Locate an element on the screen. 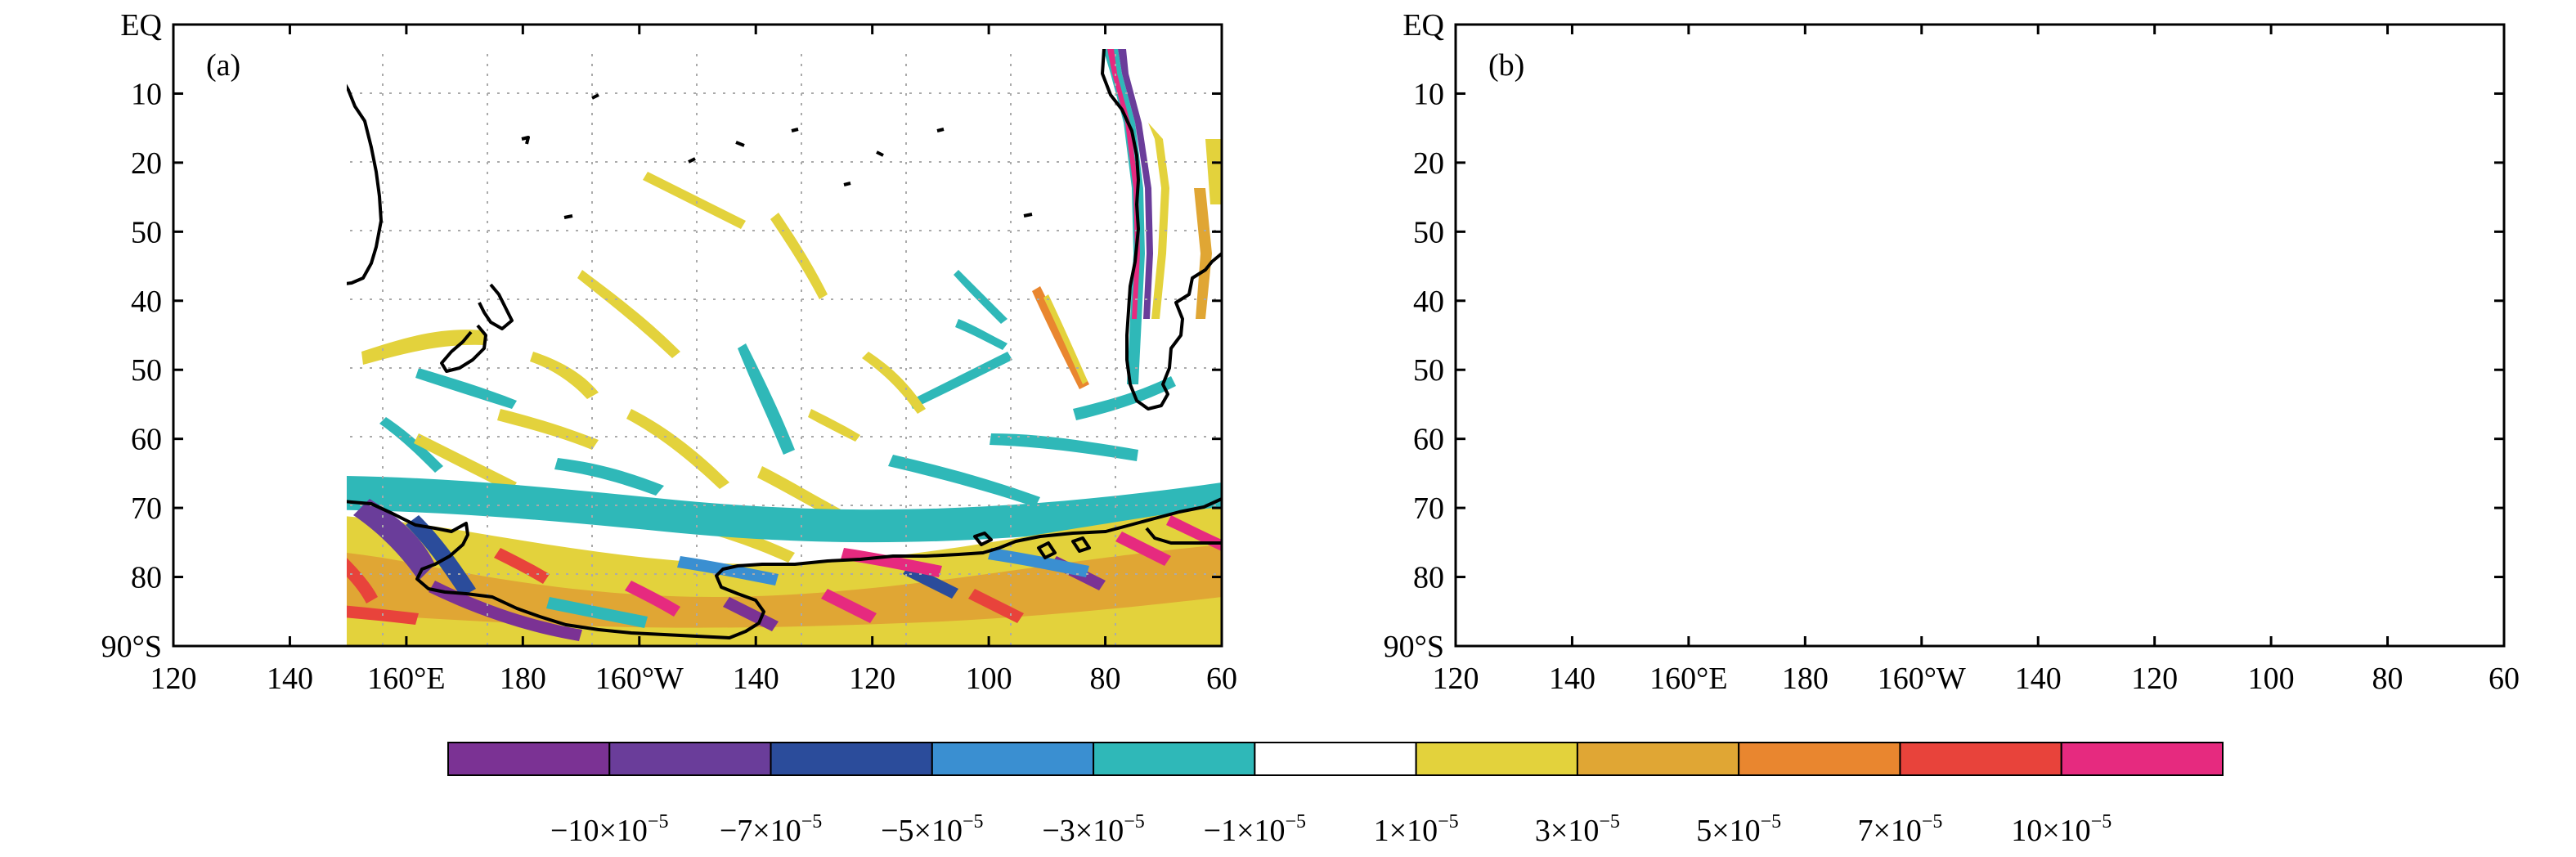  colorbar-label: −3×10⁻⁵ is located at coordinates (1093, 829).